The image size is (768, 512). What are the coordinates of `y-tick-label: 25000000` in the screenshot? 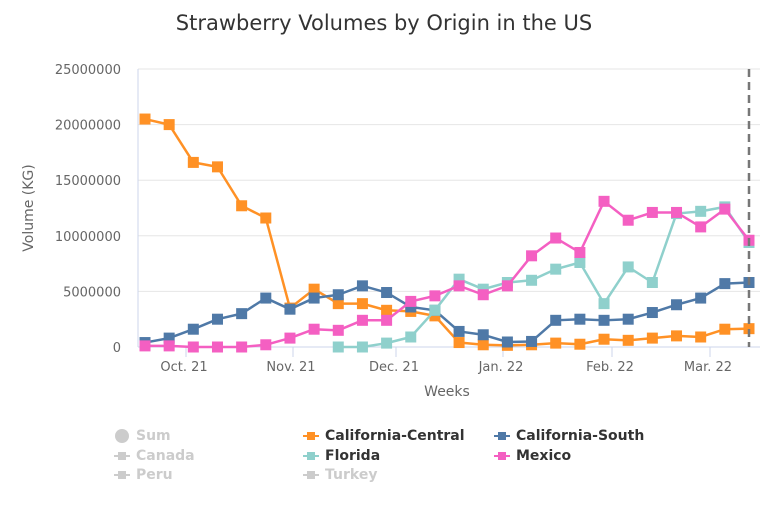 It's located at (88, 70).